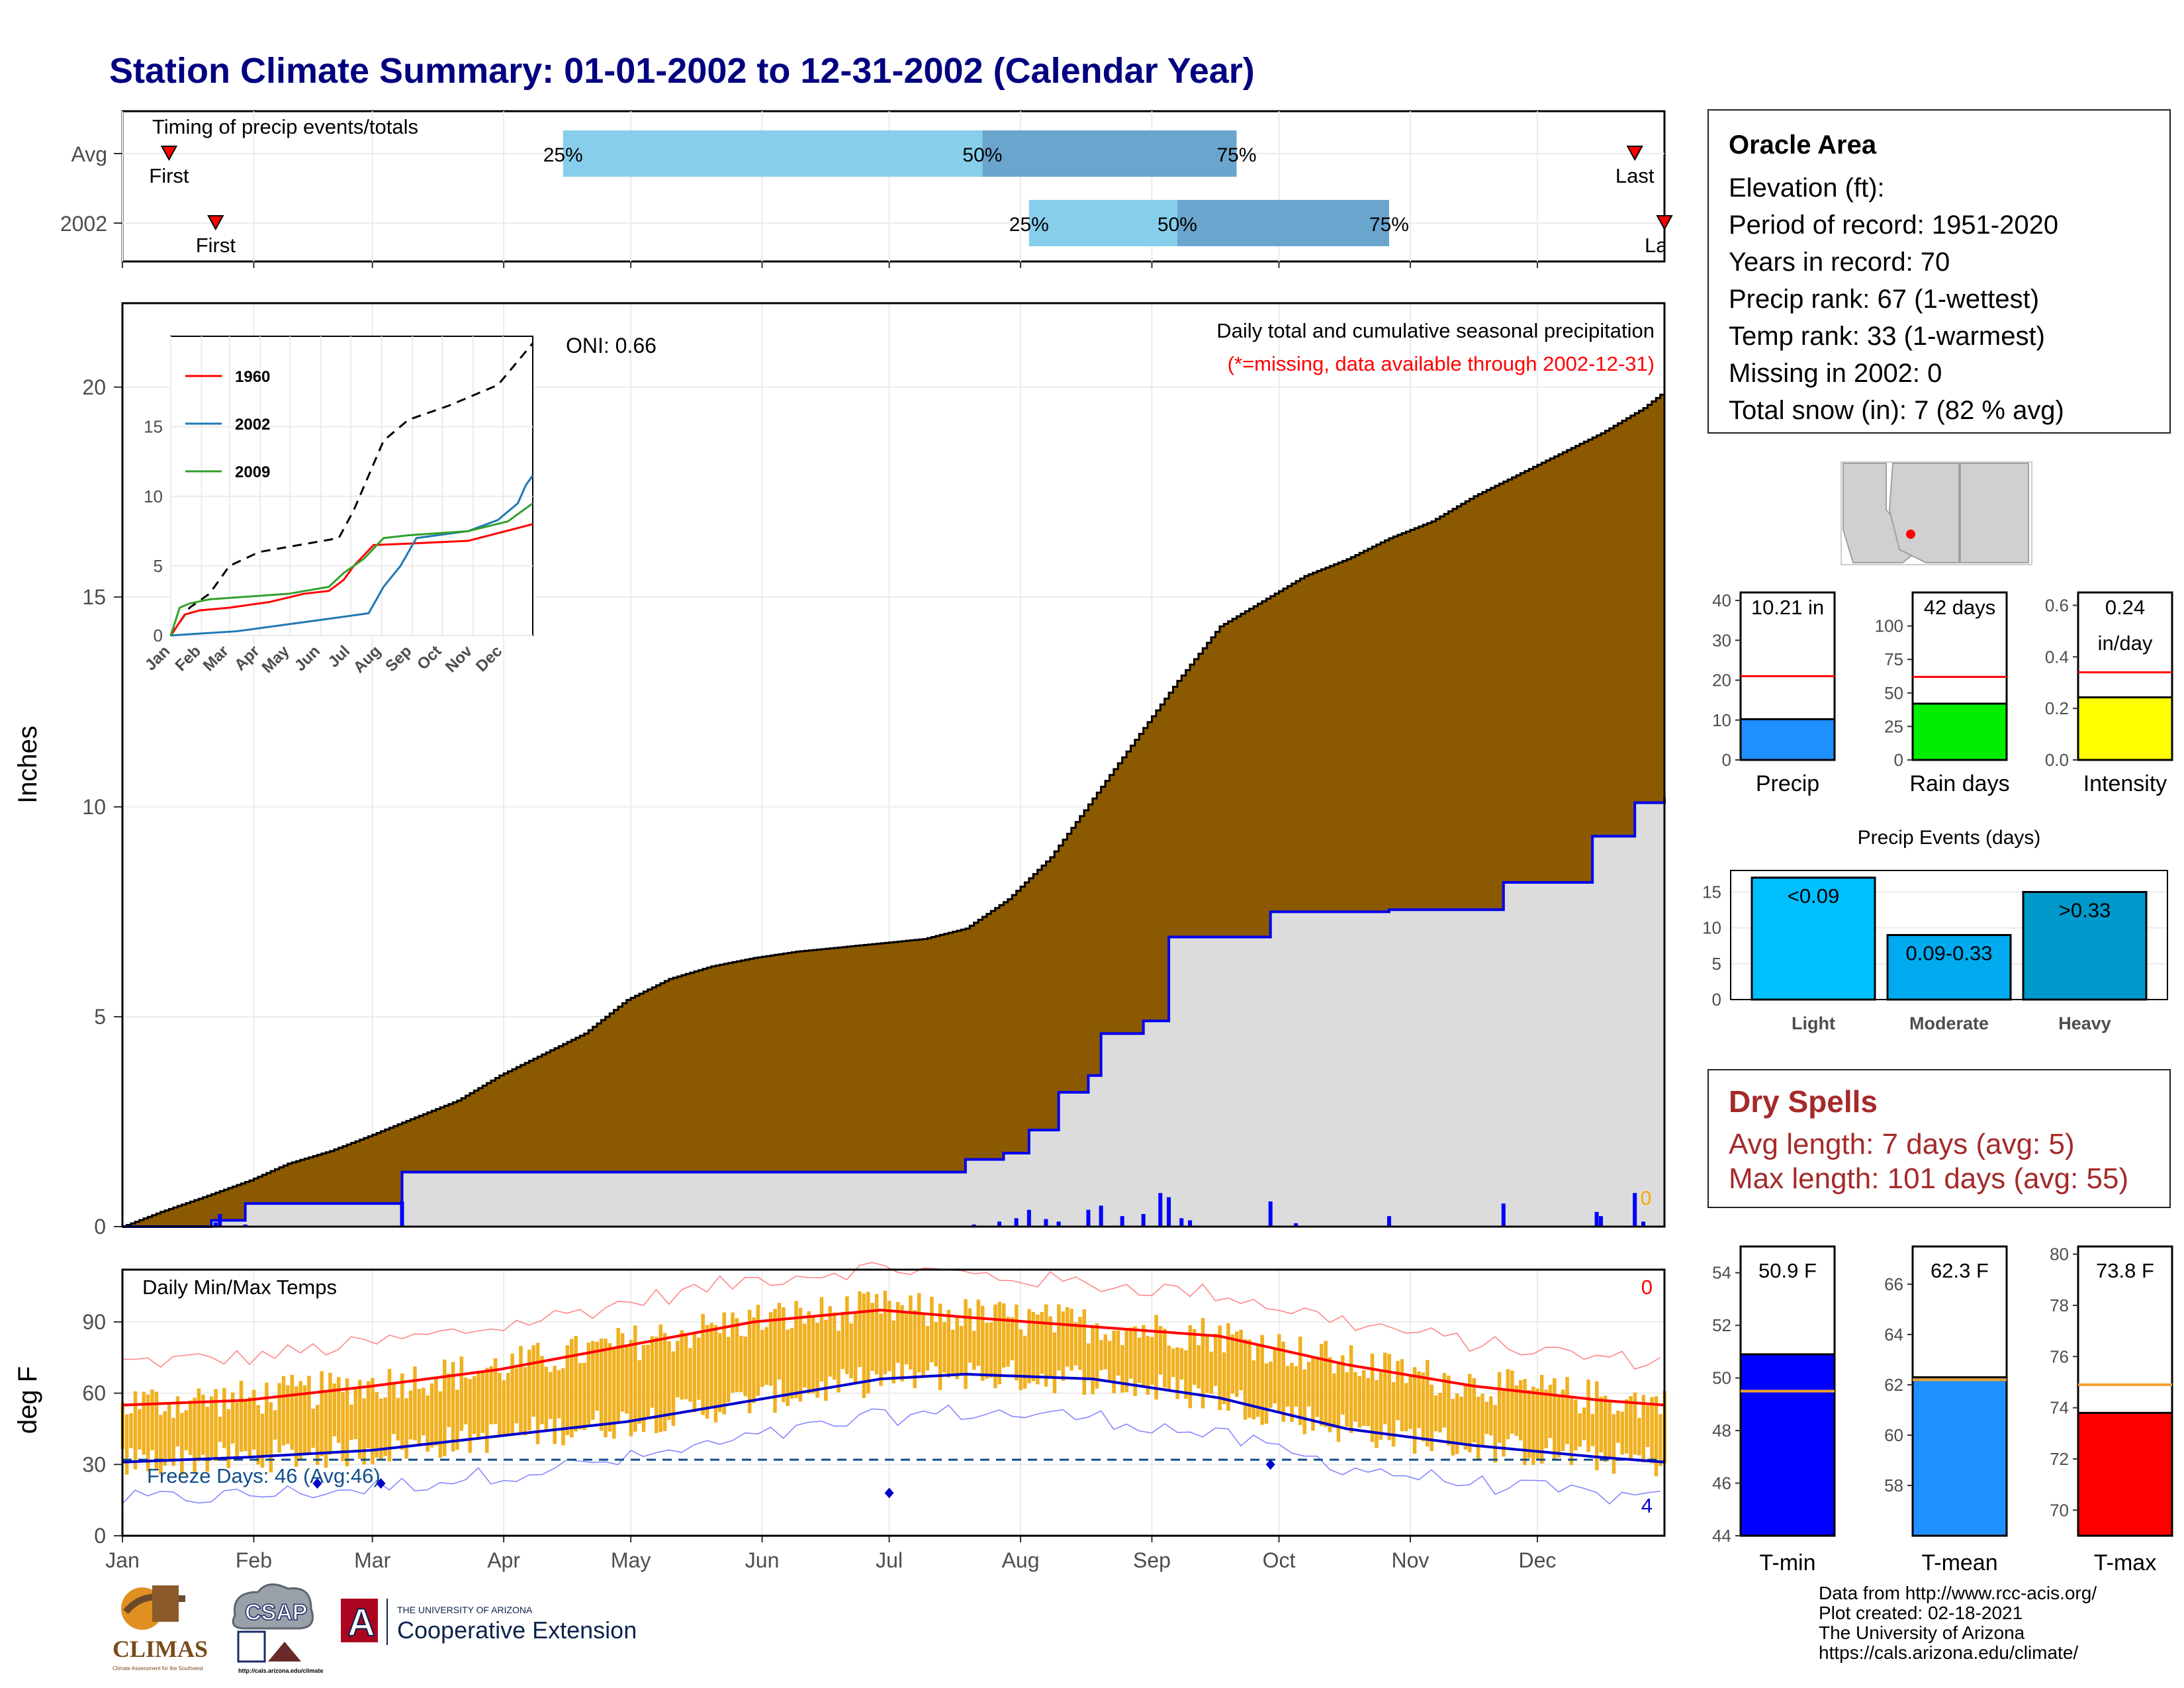 The width and height of the screenshot is (2184, 1688). I want to click on temp-ytick-label: 60, so click(94, 1393).